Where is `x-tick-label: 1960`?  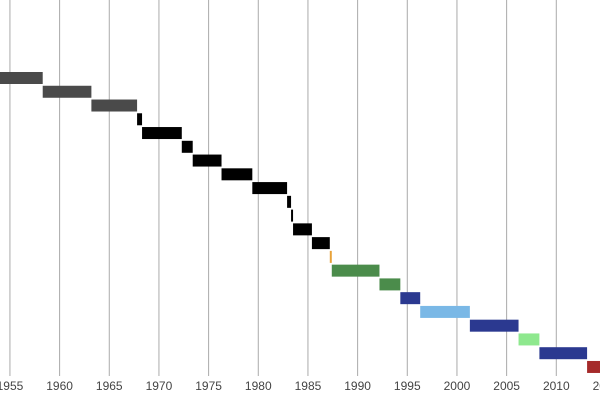 x-tick-label: 1960 is located at coordinates (59, 386).